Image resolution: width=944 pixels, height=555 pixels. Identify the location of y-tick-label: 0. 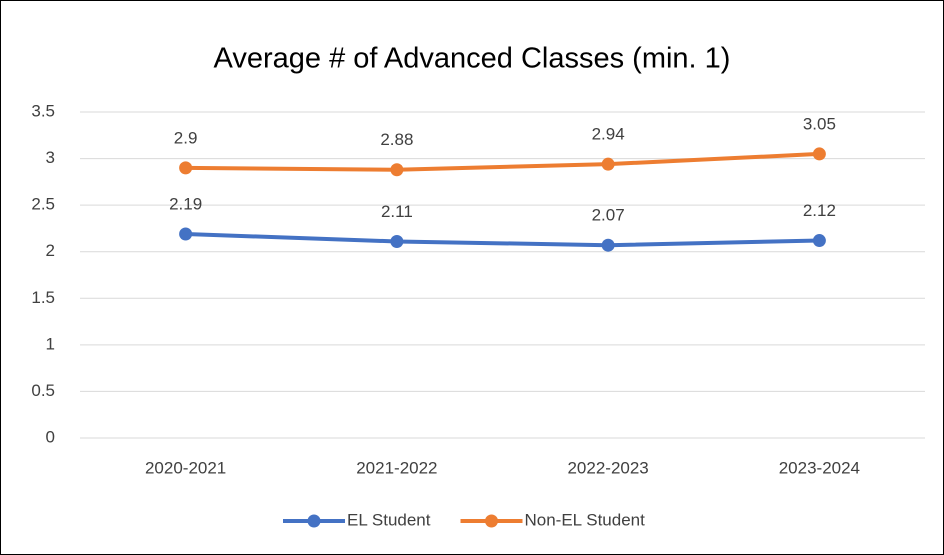
(50, 436).